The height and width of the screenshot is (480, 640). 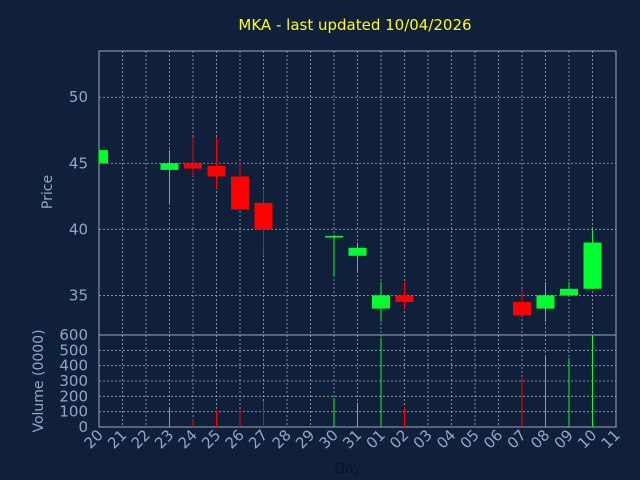 What do you see at coordinates (73, 335) in the screenshot?
I see `volume-tick-label: 600` at bounding box center [73, 335].